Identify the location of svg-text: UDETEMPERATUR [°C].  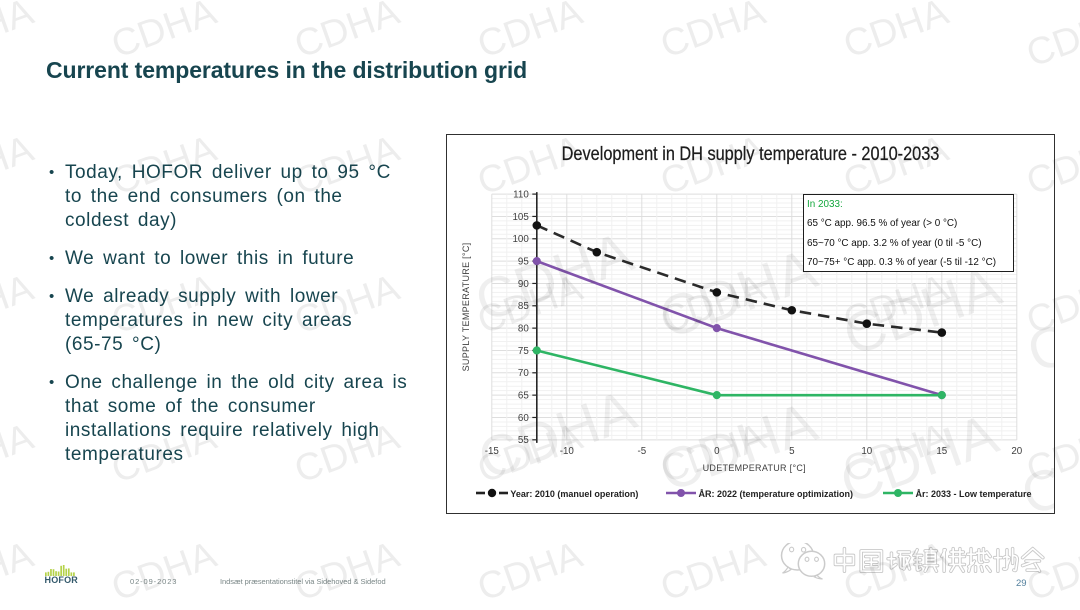
(754, 468).